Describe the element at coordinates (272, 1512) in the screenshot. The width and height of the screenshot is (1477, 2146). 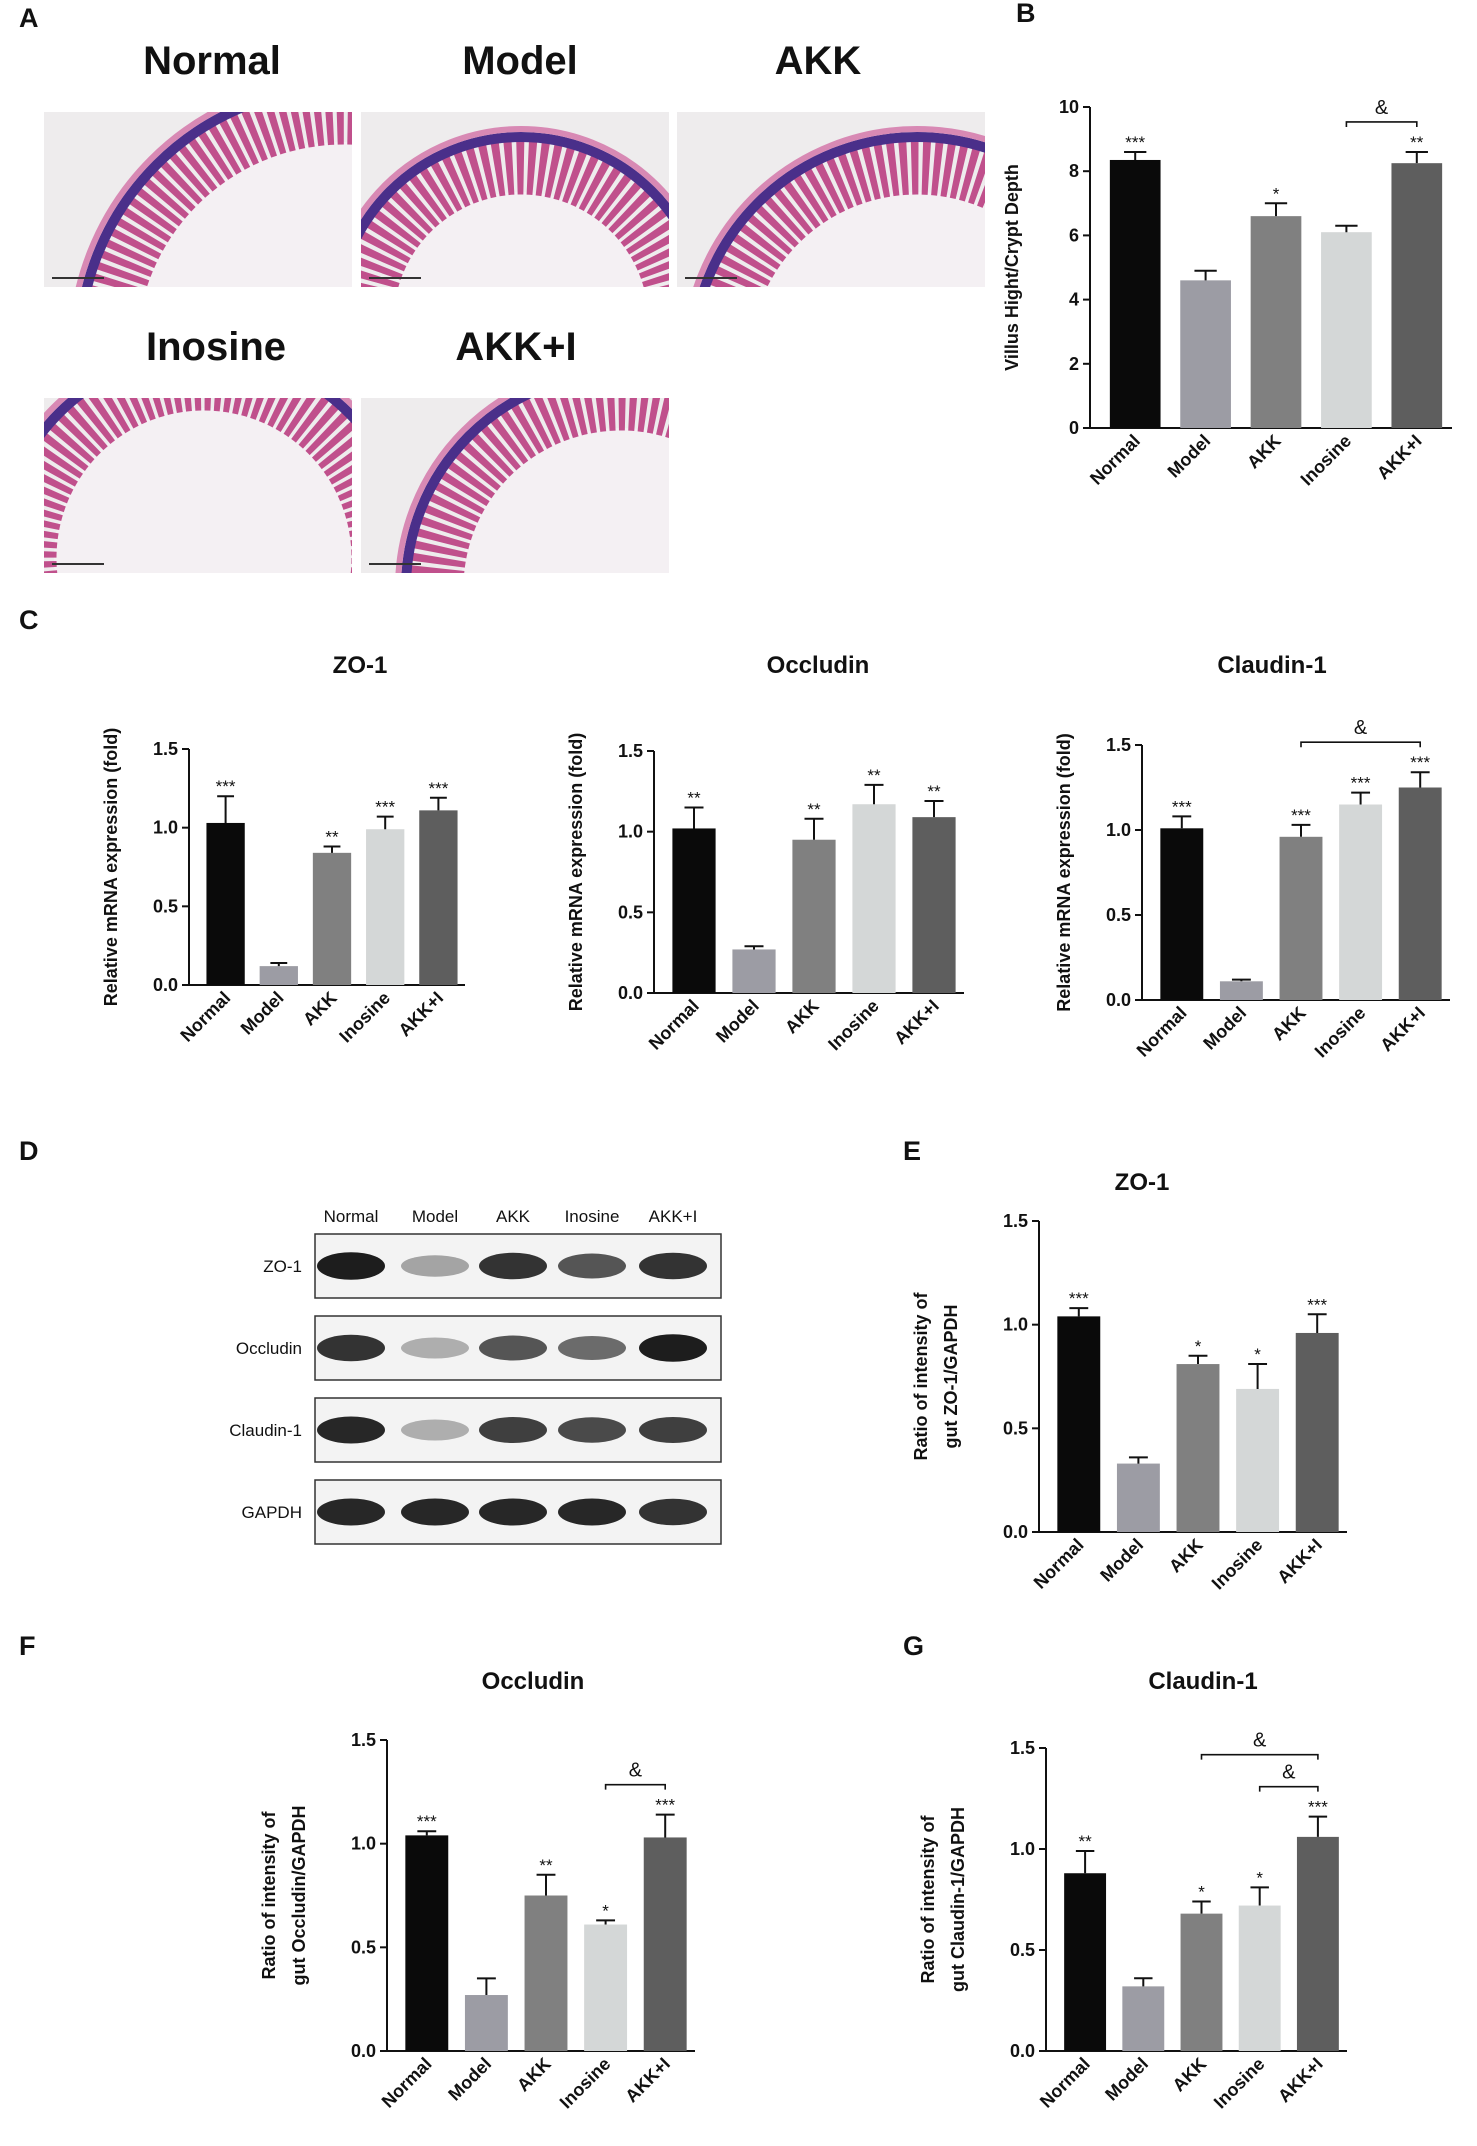
I see `blot-row-label: GAPDH` at that location.